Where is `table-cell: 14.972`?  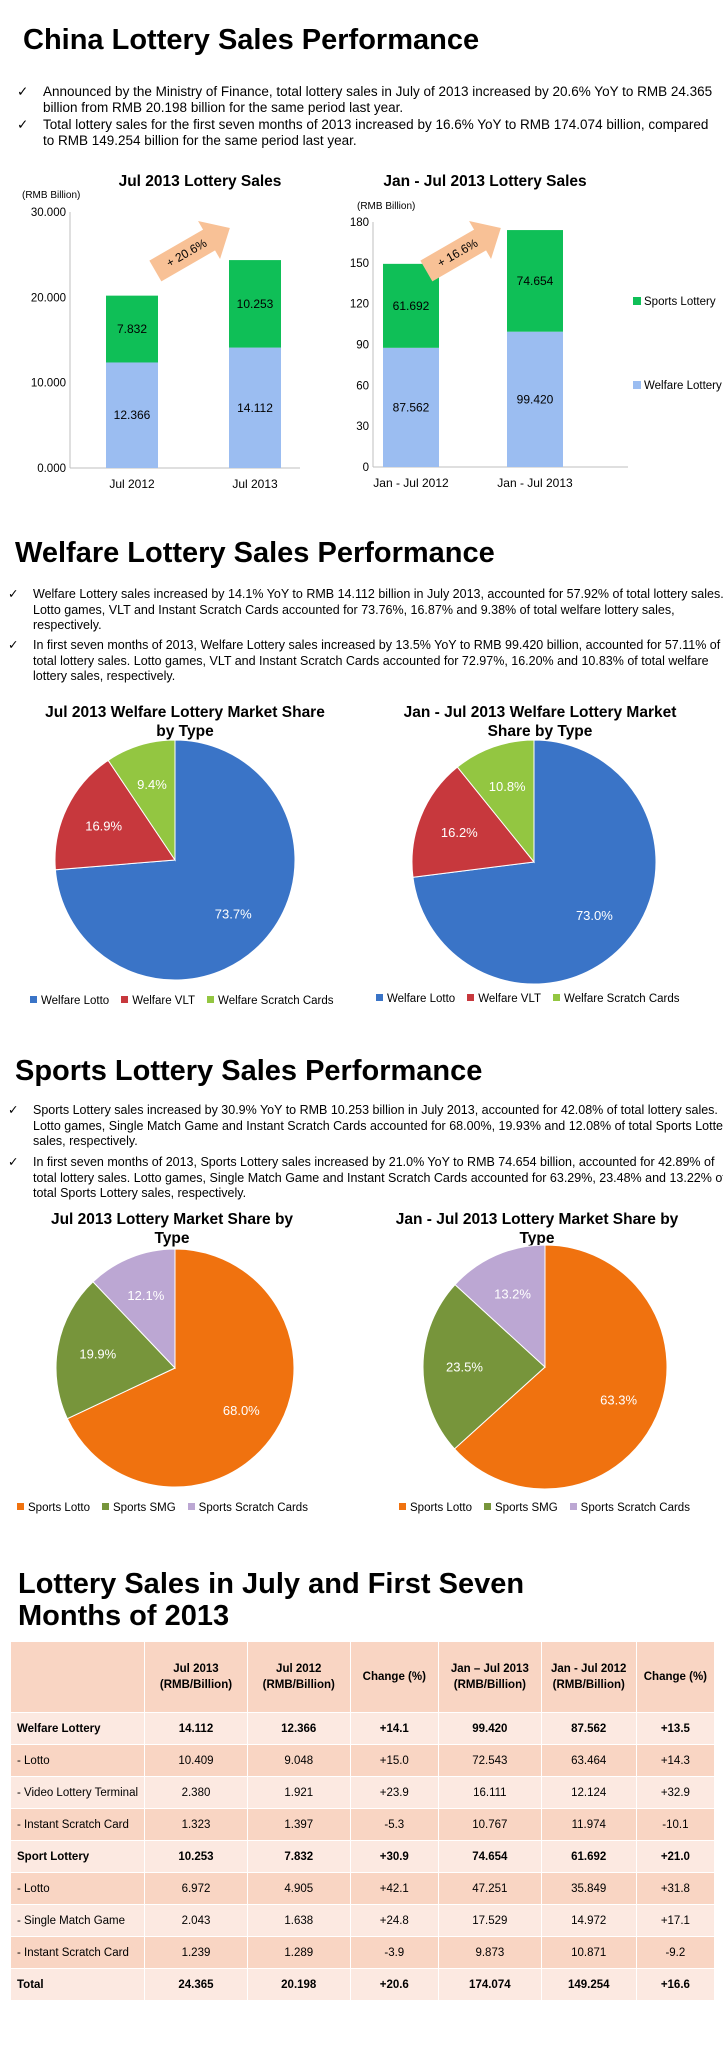
table-cell: 14.972 is located at coordinates (588, 1920).